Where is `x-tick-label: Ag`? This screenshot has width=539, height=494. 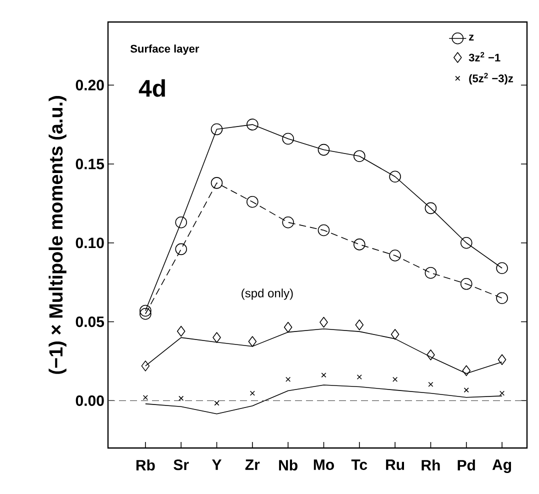
x-tick-label: Ag is located at coordinates (502, 467).